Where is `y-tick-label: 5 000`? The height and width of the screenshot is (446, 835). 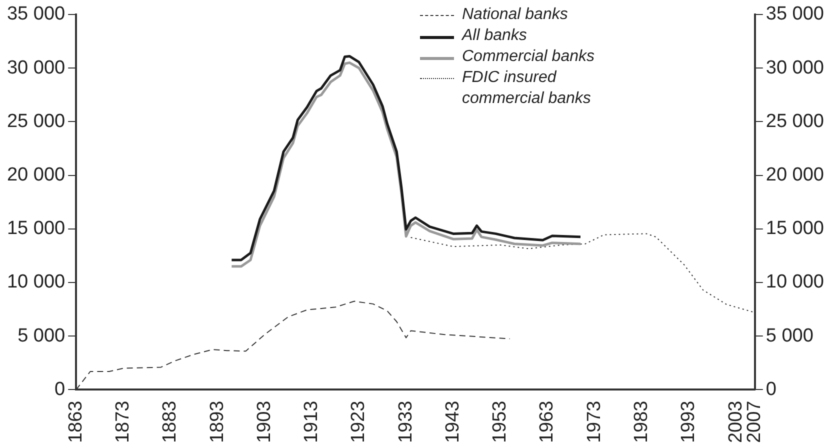
y-tick-label: 5 000 is located at coordinates (42, 335).